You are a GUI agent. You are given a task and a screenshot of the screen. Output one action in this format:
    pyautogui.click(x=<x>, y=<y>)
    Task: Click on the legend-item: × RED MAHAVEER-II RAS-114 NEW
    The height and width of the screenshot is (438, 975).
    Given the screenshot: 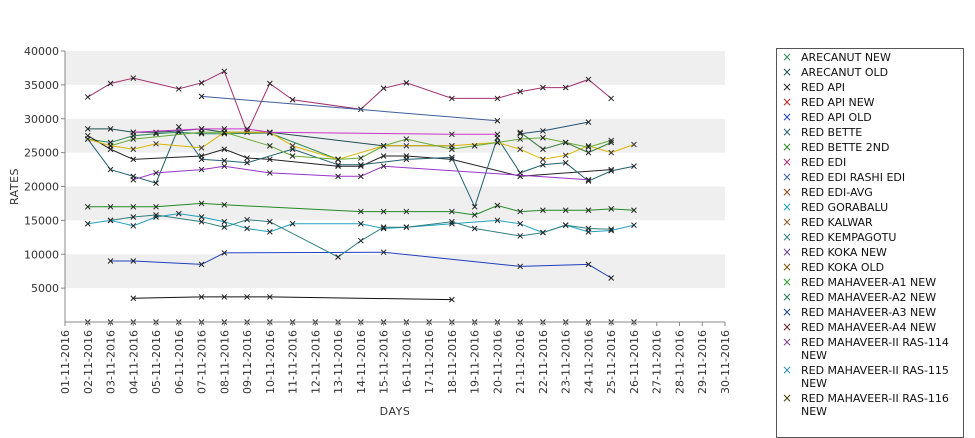 What is the action you would take?
    pyautogui.click(x=870, y=349)
    